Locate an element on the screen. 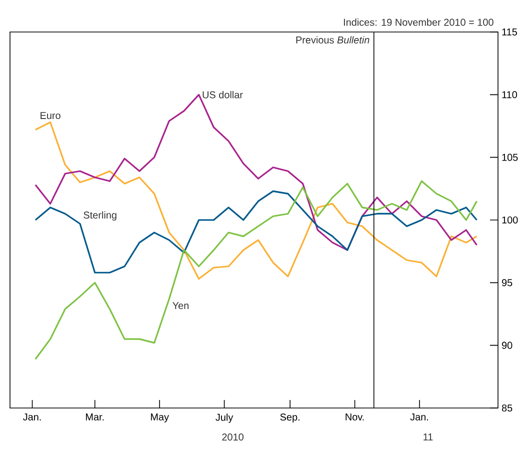  series-label: Euro is located at coordinates (50, 116).